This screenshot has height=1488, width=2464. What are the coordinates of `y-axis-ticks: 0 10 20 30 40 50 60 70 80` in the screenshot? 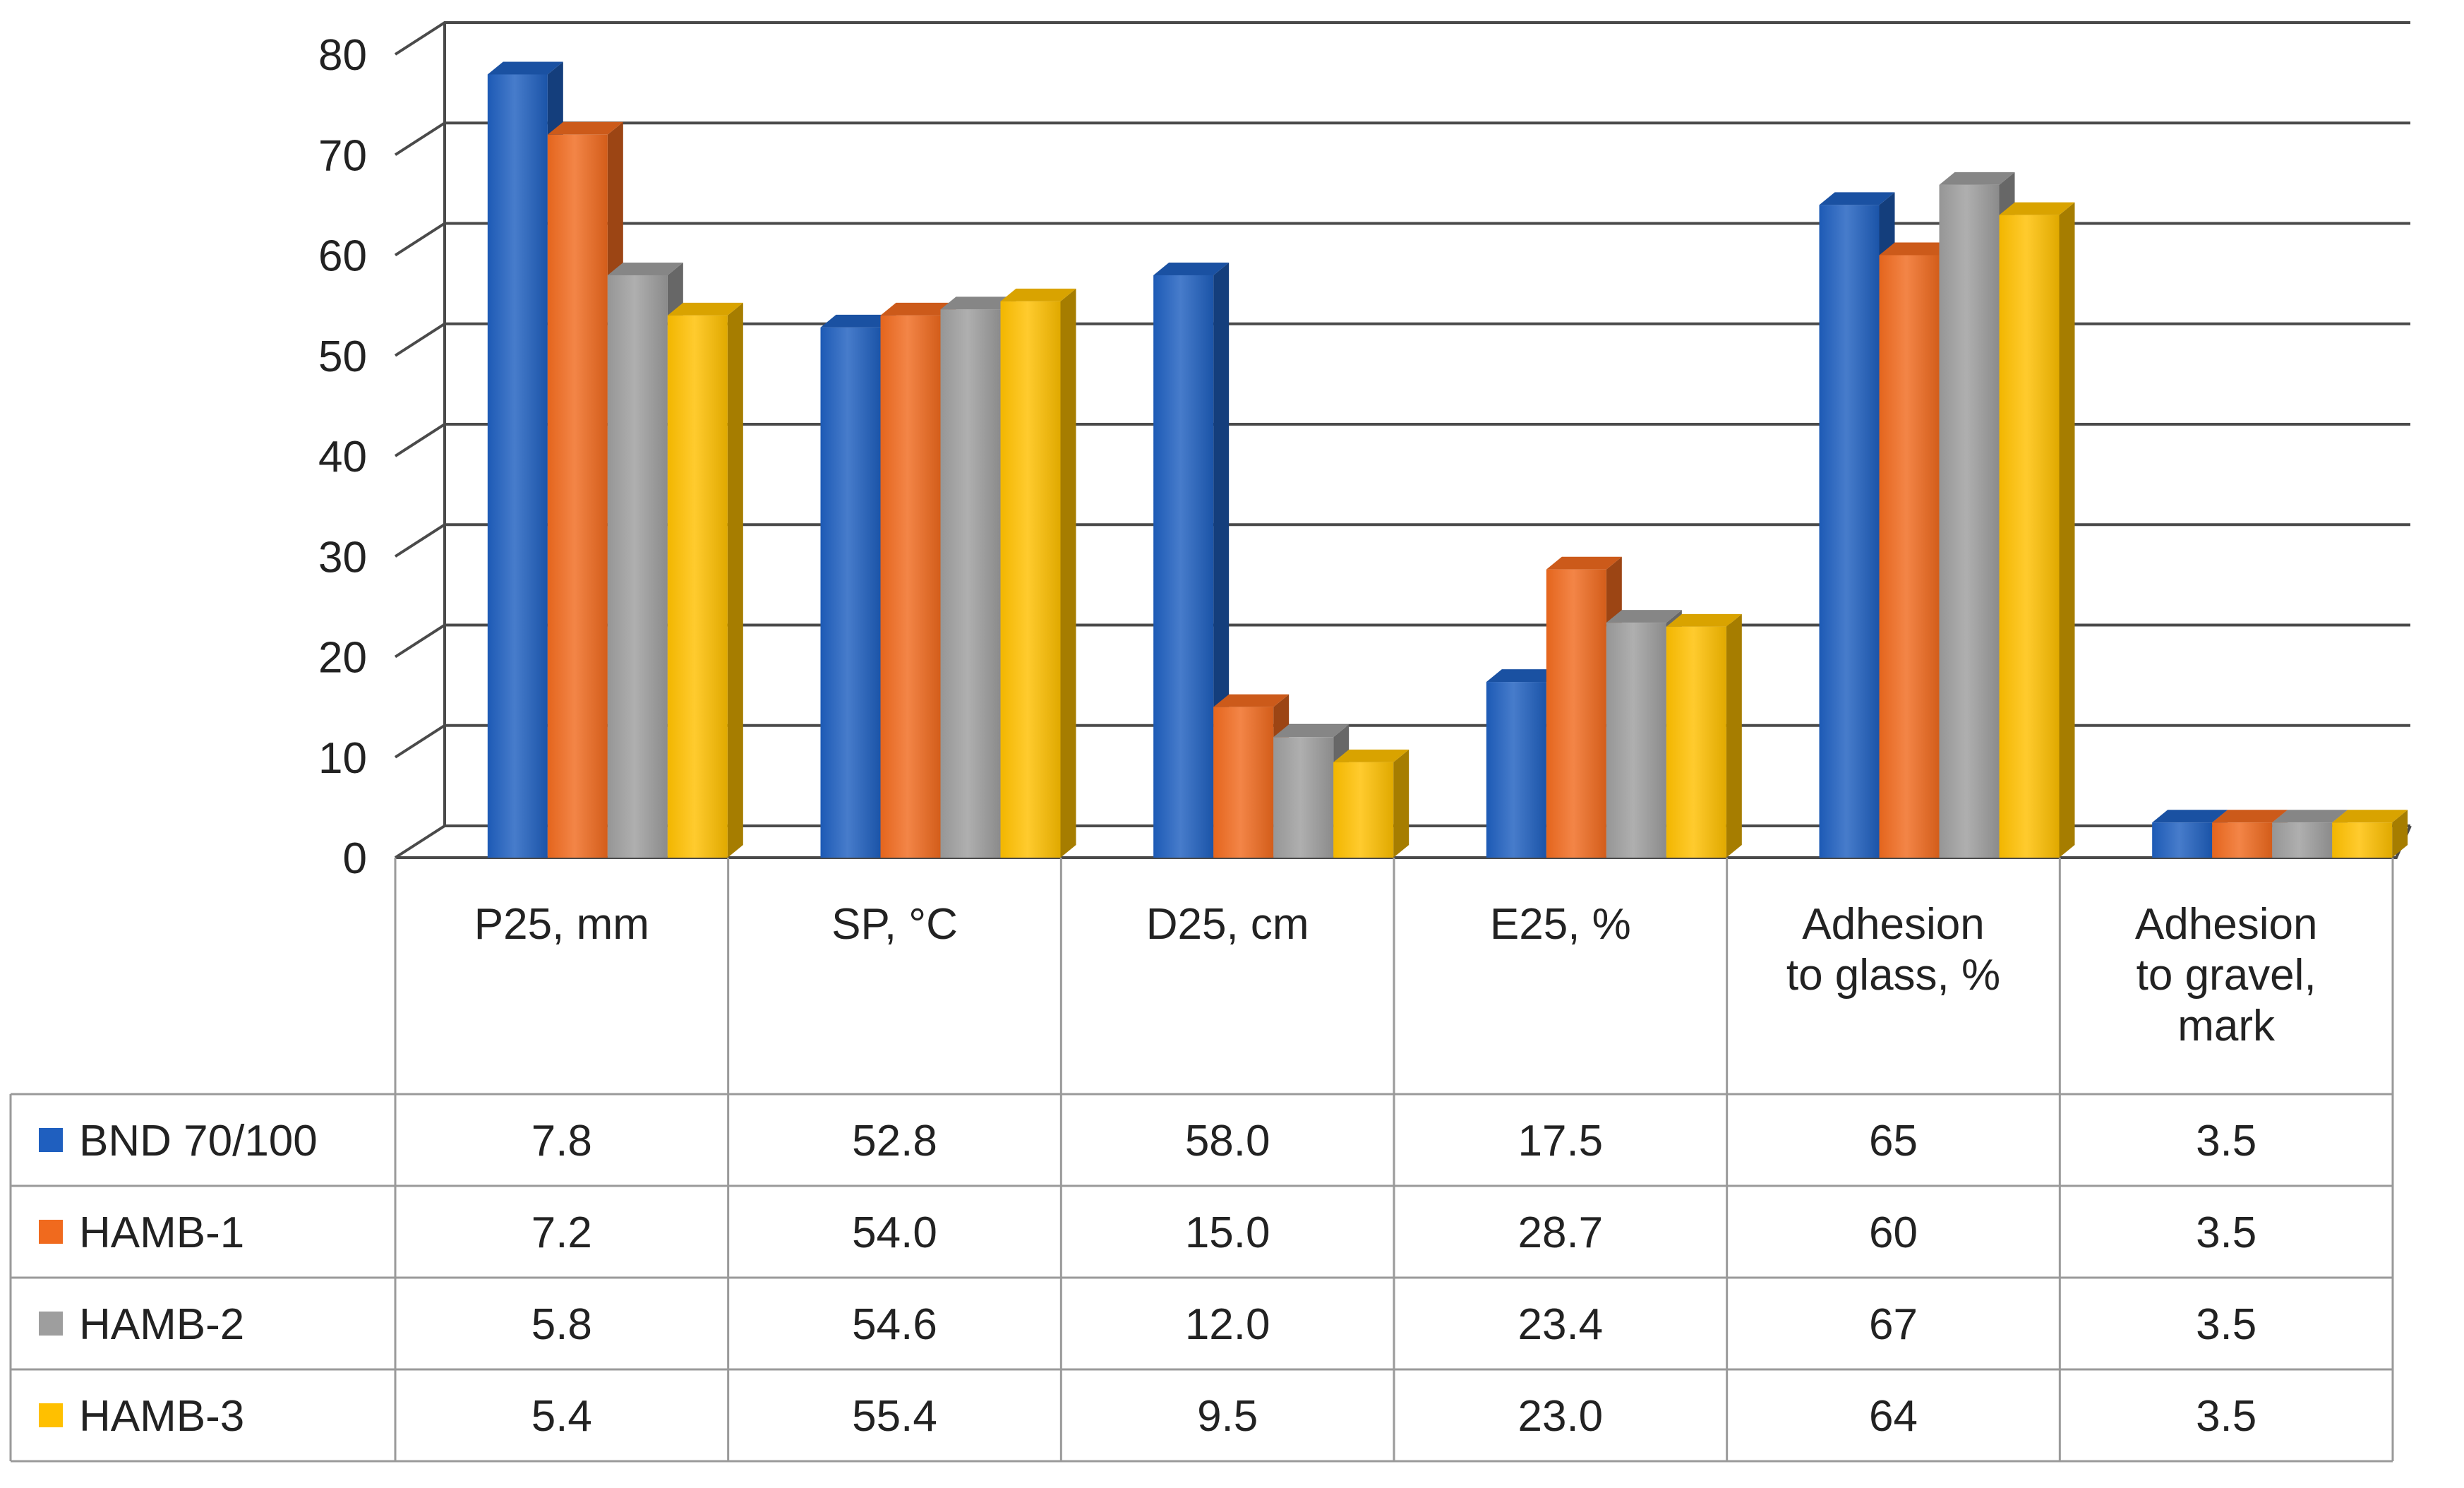 It's located at (342, 457).